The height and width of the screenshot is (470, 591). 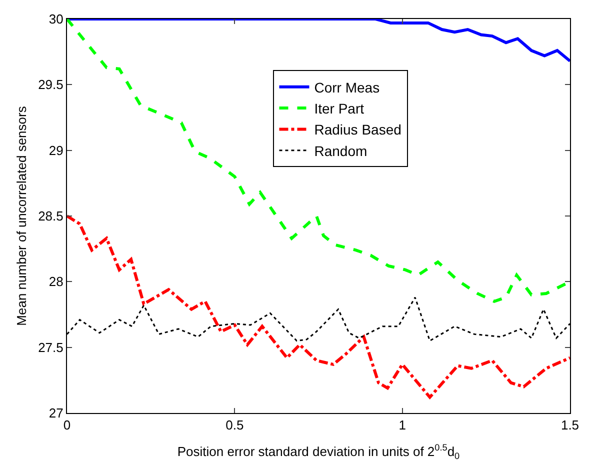 I want to click on y-tick-label: 27.5, so click(x=51, y=347).